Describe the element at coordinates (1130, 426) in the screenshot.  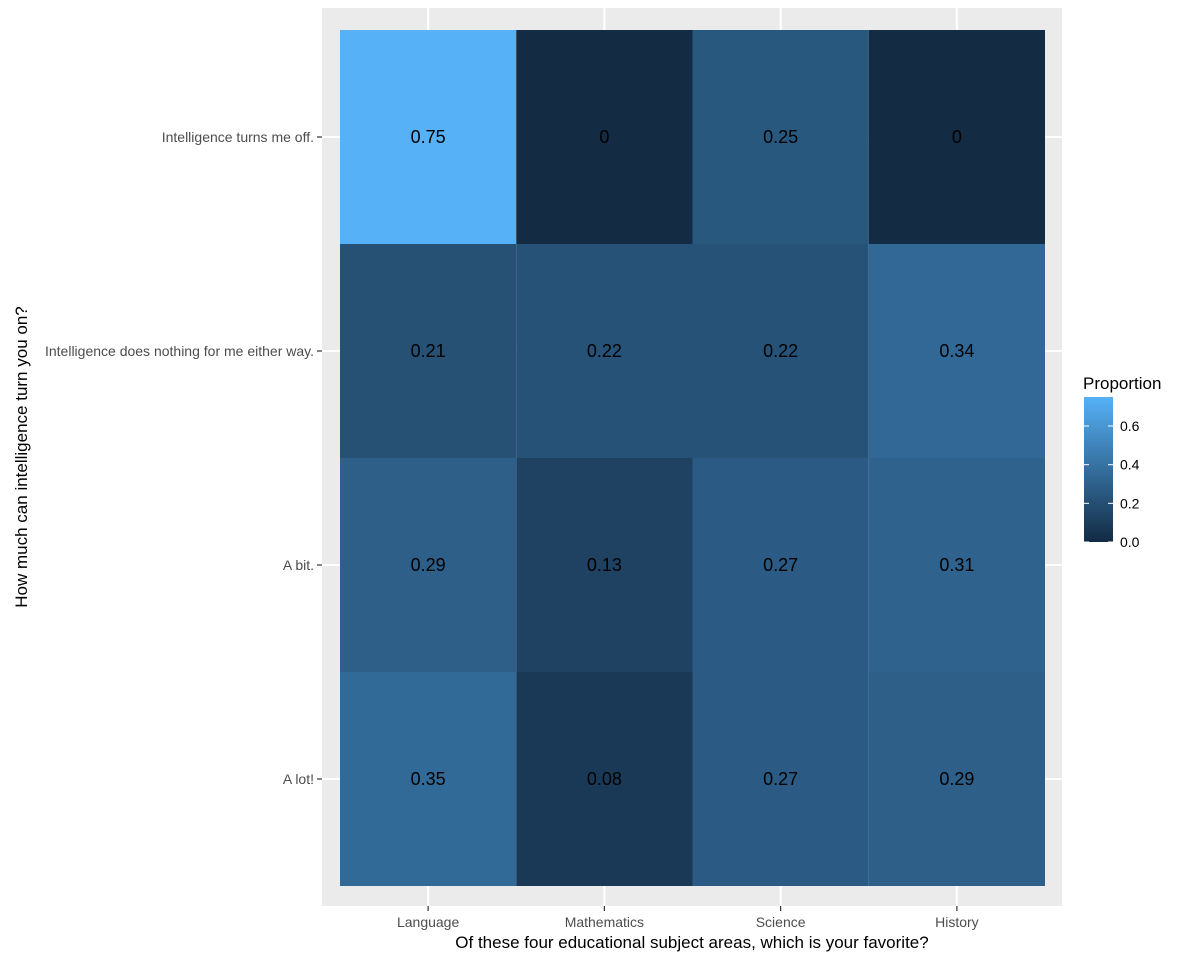
I see `legend-tick-label: 0.6` at that location.